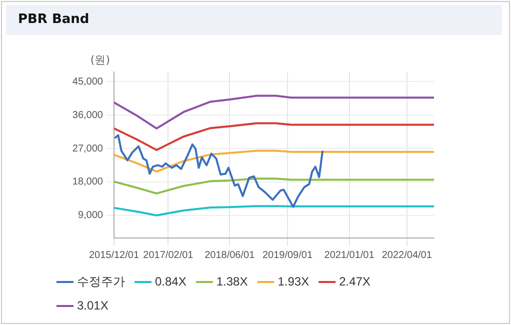  Describe the element at coordinates (88, 182) in the screenshot. I see `y-tick-label: 18,000` at that location.